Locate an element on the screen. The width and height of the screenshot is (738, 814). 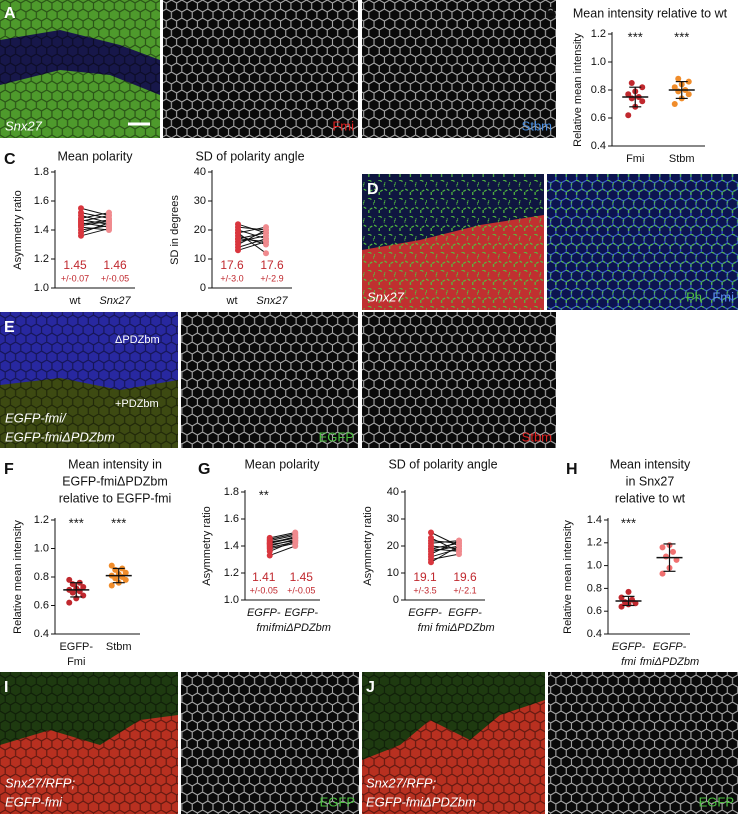
image-j1 is located at coordinates (453, 743).